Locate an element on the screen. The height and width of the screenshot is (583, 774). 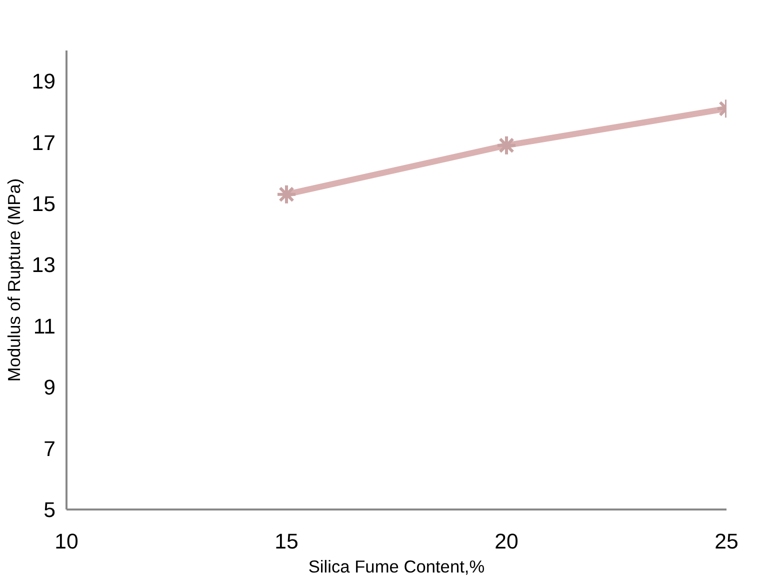
x-tick-label: 10 is located at coordinates (66, 542).